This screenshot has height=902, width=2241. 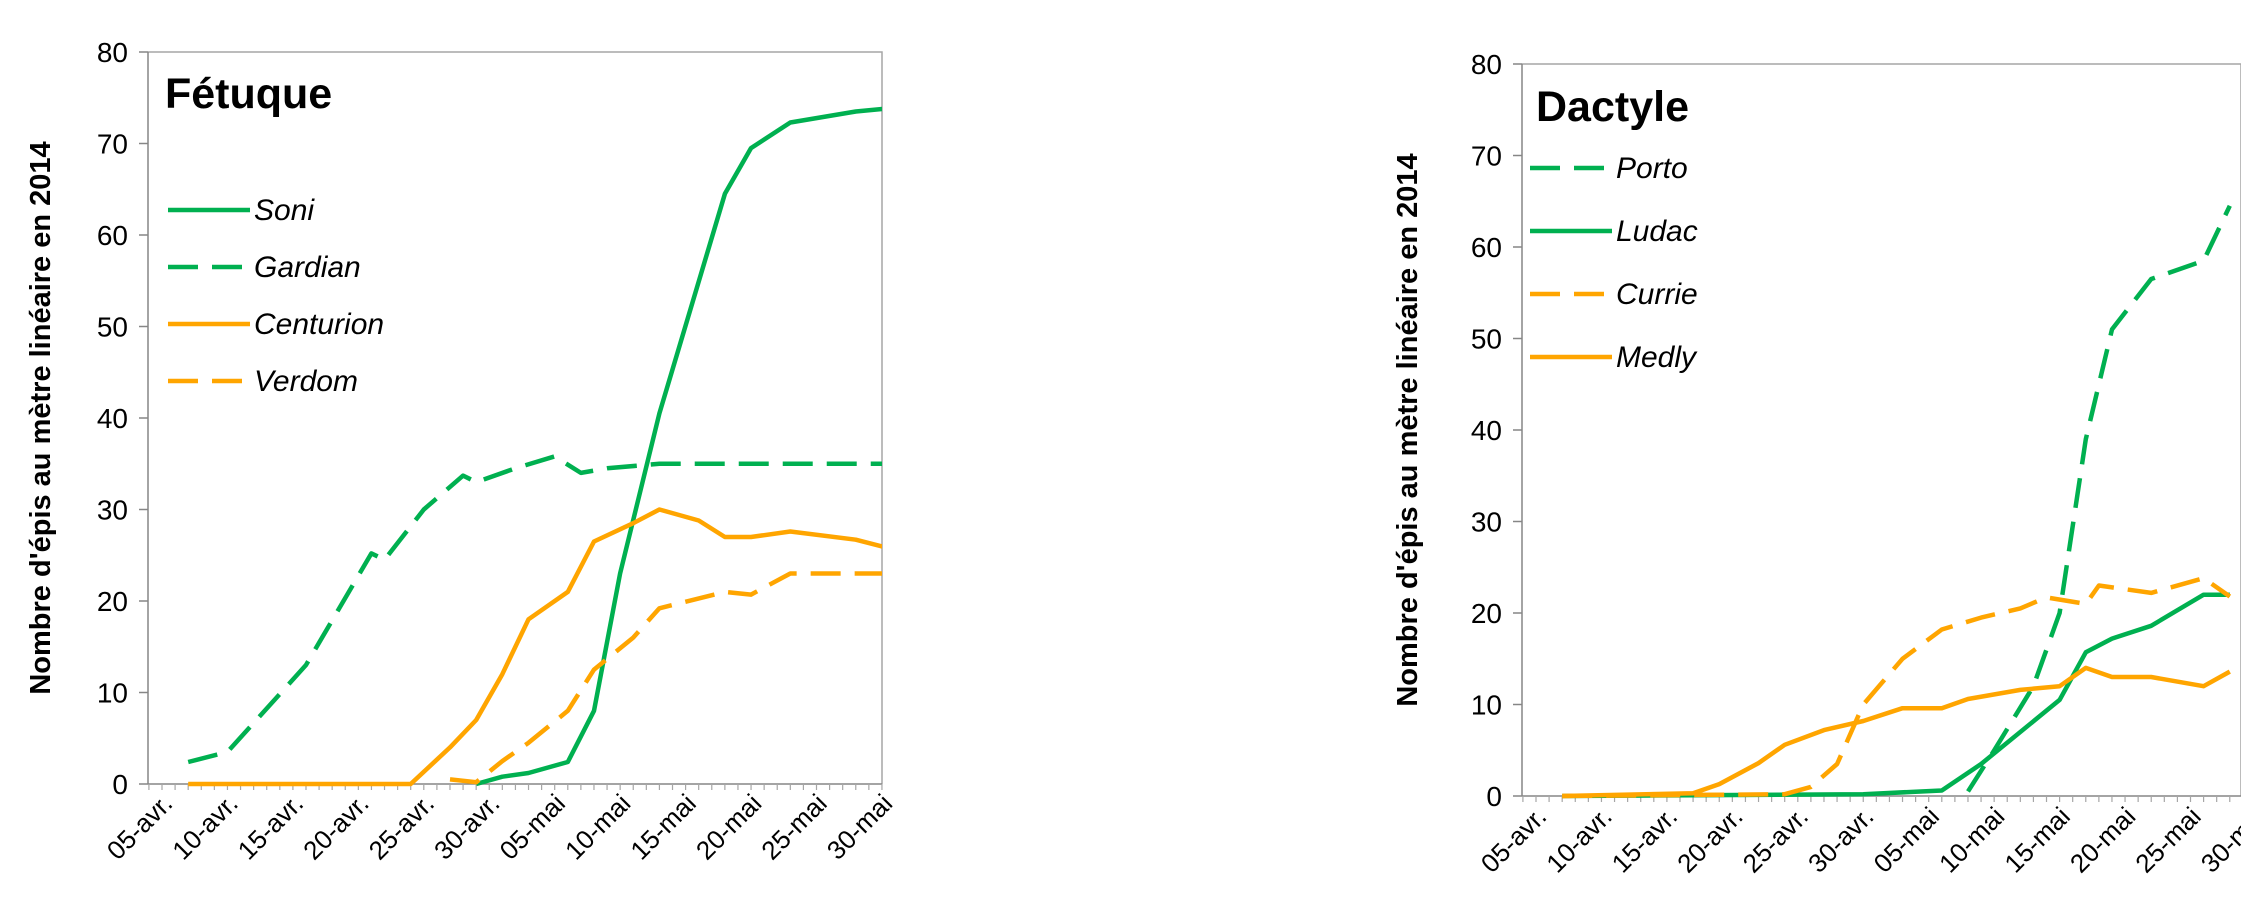 What do you see at coordinates (284, 210) in the screenshot?
I see `legend-label-soni: Soni` at bounding box center [284, 210].